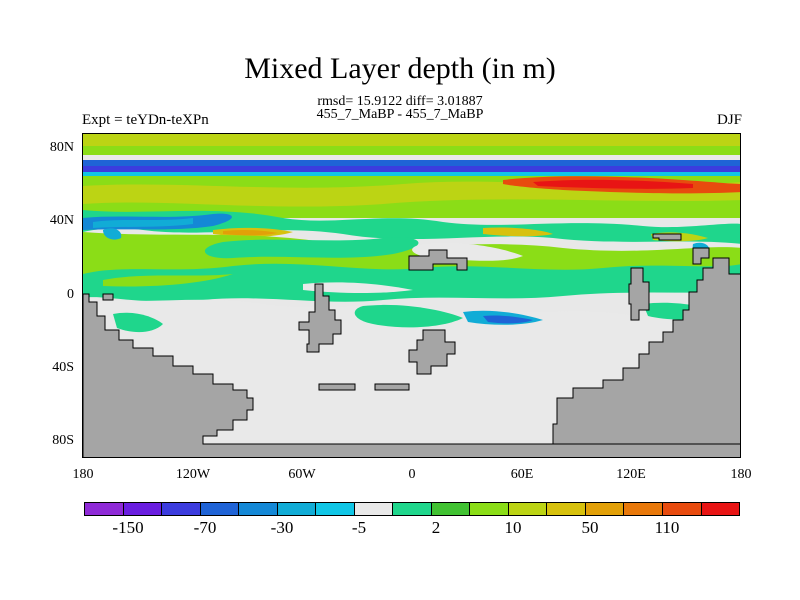  I want to click on landmass-a, so click(320, 318).